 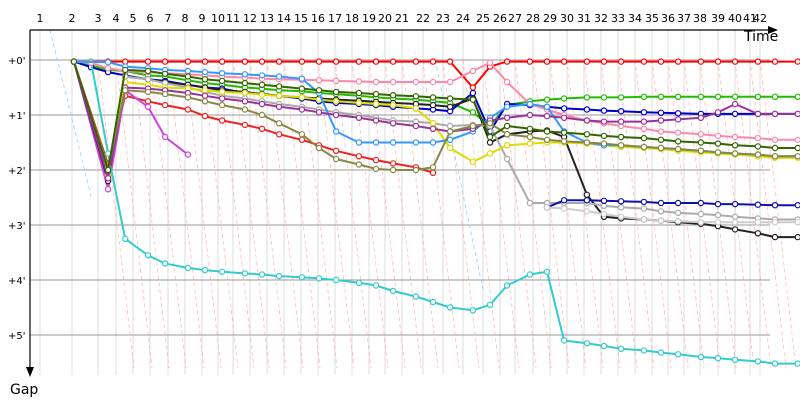 I want to click on lap-label: 12, so click(x=250, y=18).